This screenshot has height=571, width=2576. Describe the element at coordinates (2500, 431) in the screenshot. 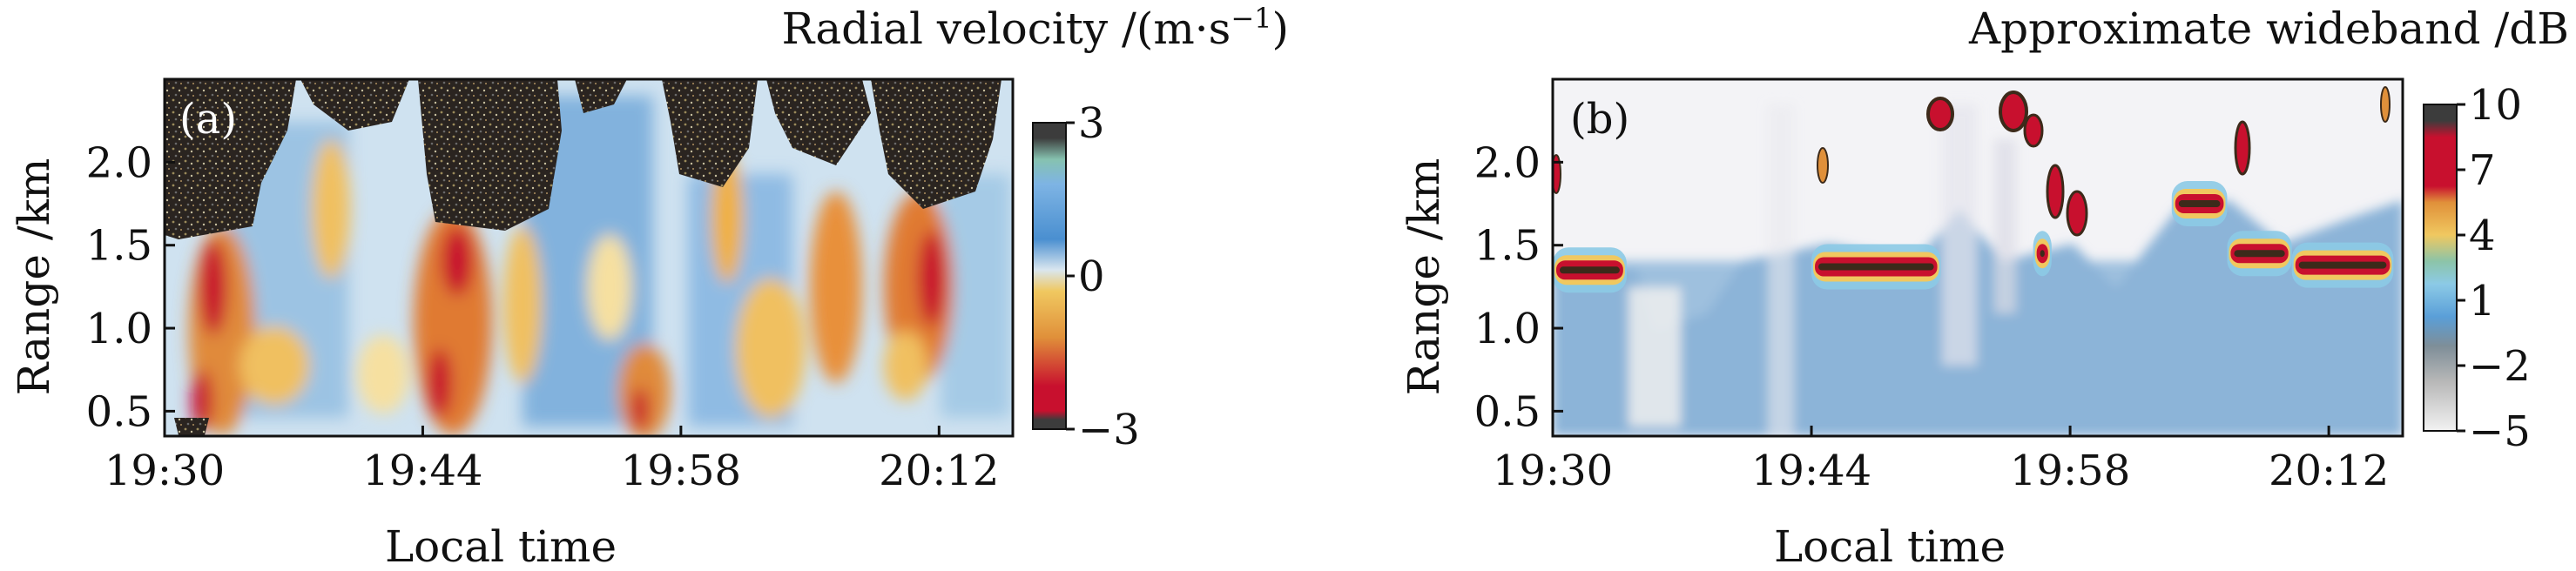

I see `colorbar-tick-label: −5` at that location.